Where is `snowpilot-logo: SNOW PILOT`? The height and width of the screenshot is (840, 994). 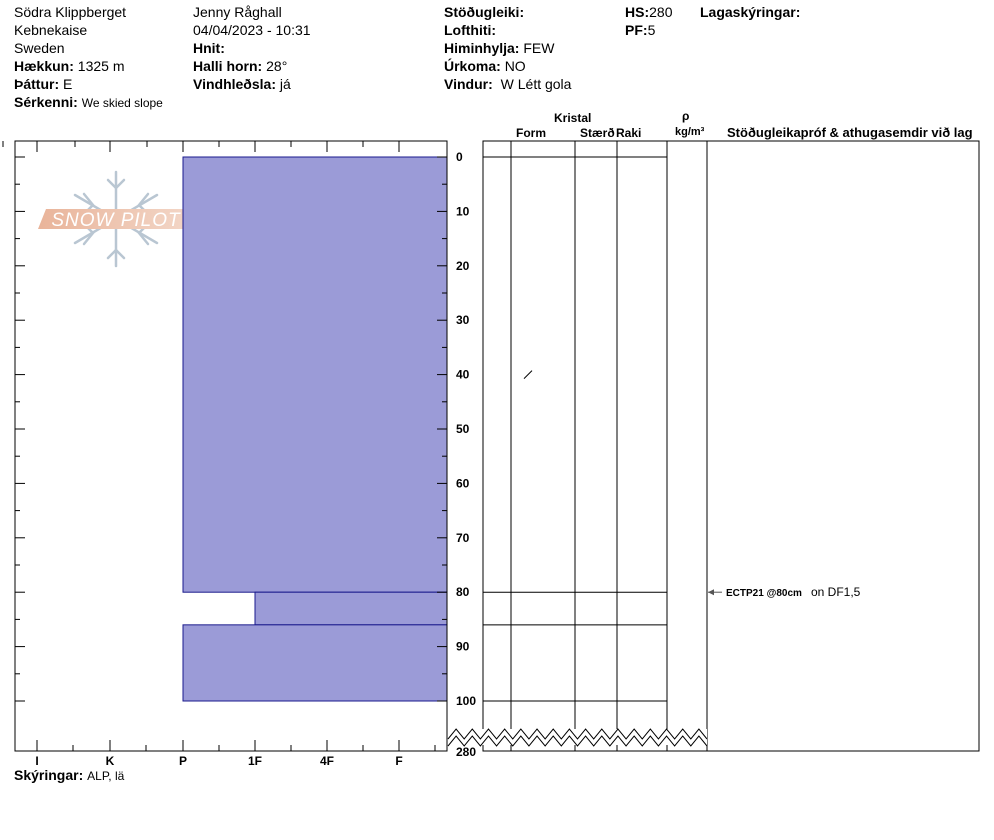 snowpilot-logo: SNOW PILOT is located at coordinates (116, 219).